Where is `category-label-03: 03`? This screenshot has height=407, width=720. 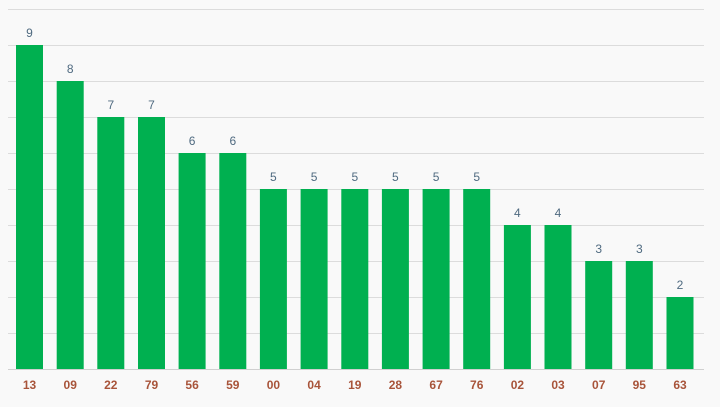
category-label-03: 03 is located at coordinates (558, 385).